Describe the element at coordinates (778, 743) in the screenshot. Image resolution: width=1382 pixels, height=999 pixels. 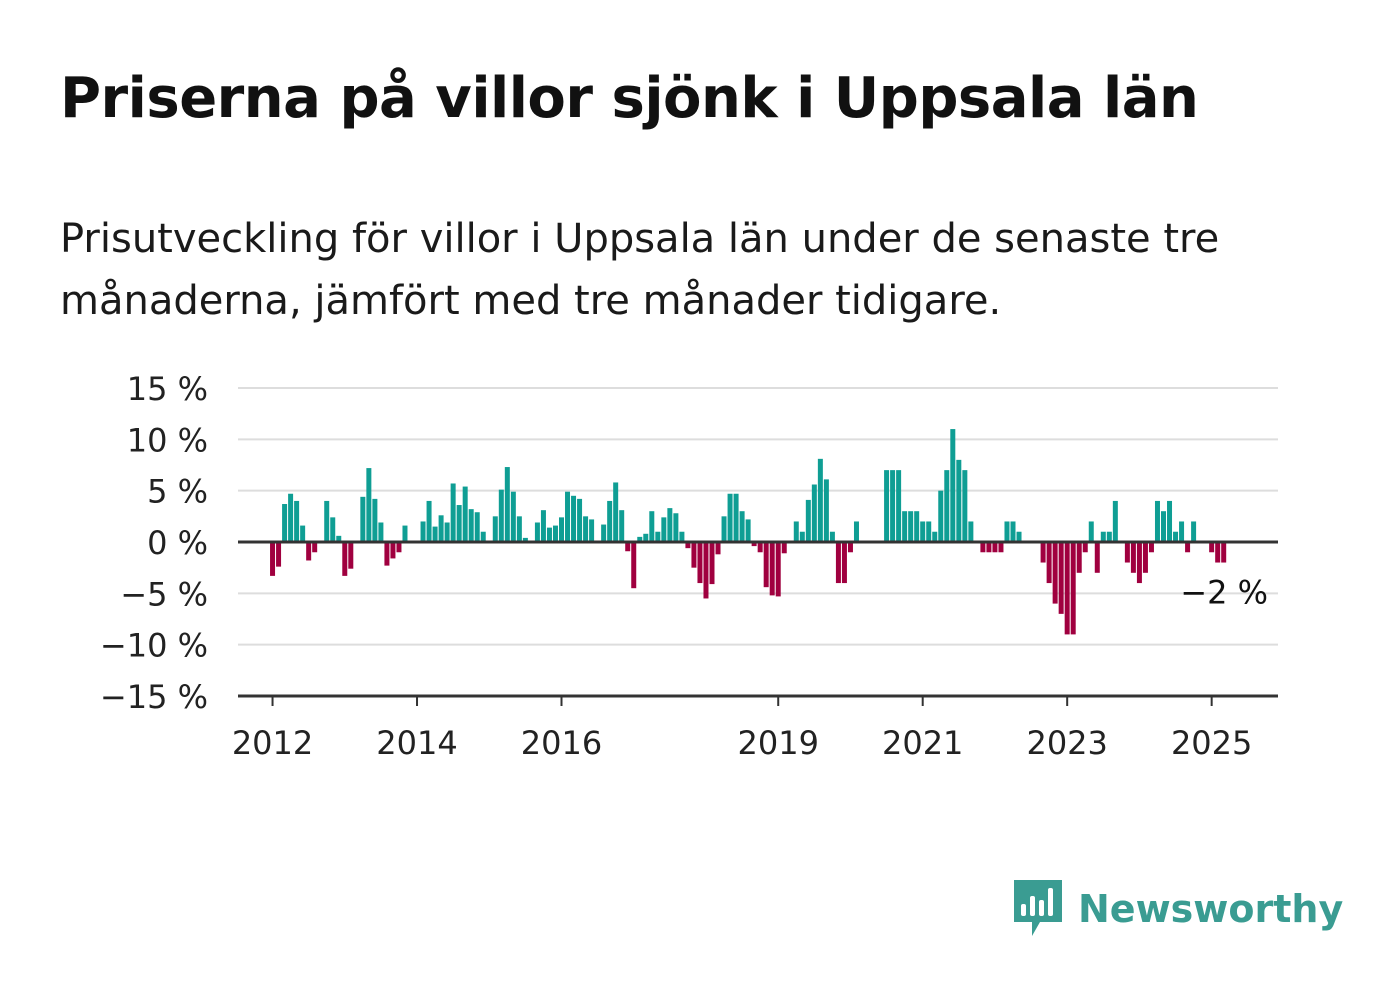
I see `x-tick-label: 2019` at that location.